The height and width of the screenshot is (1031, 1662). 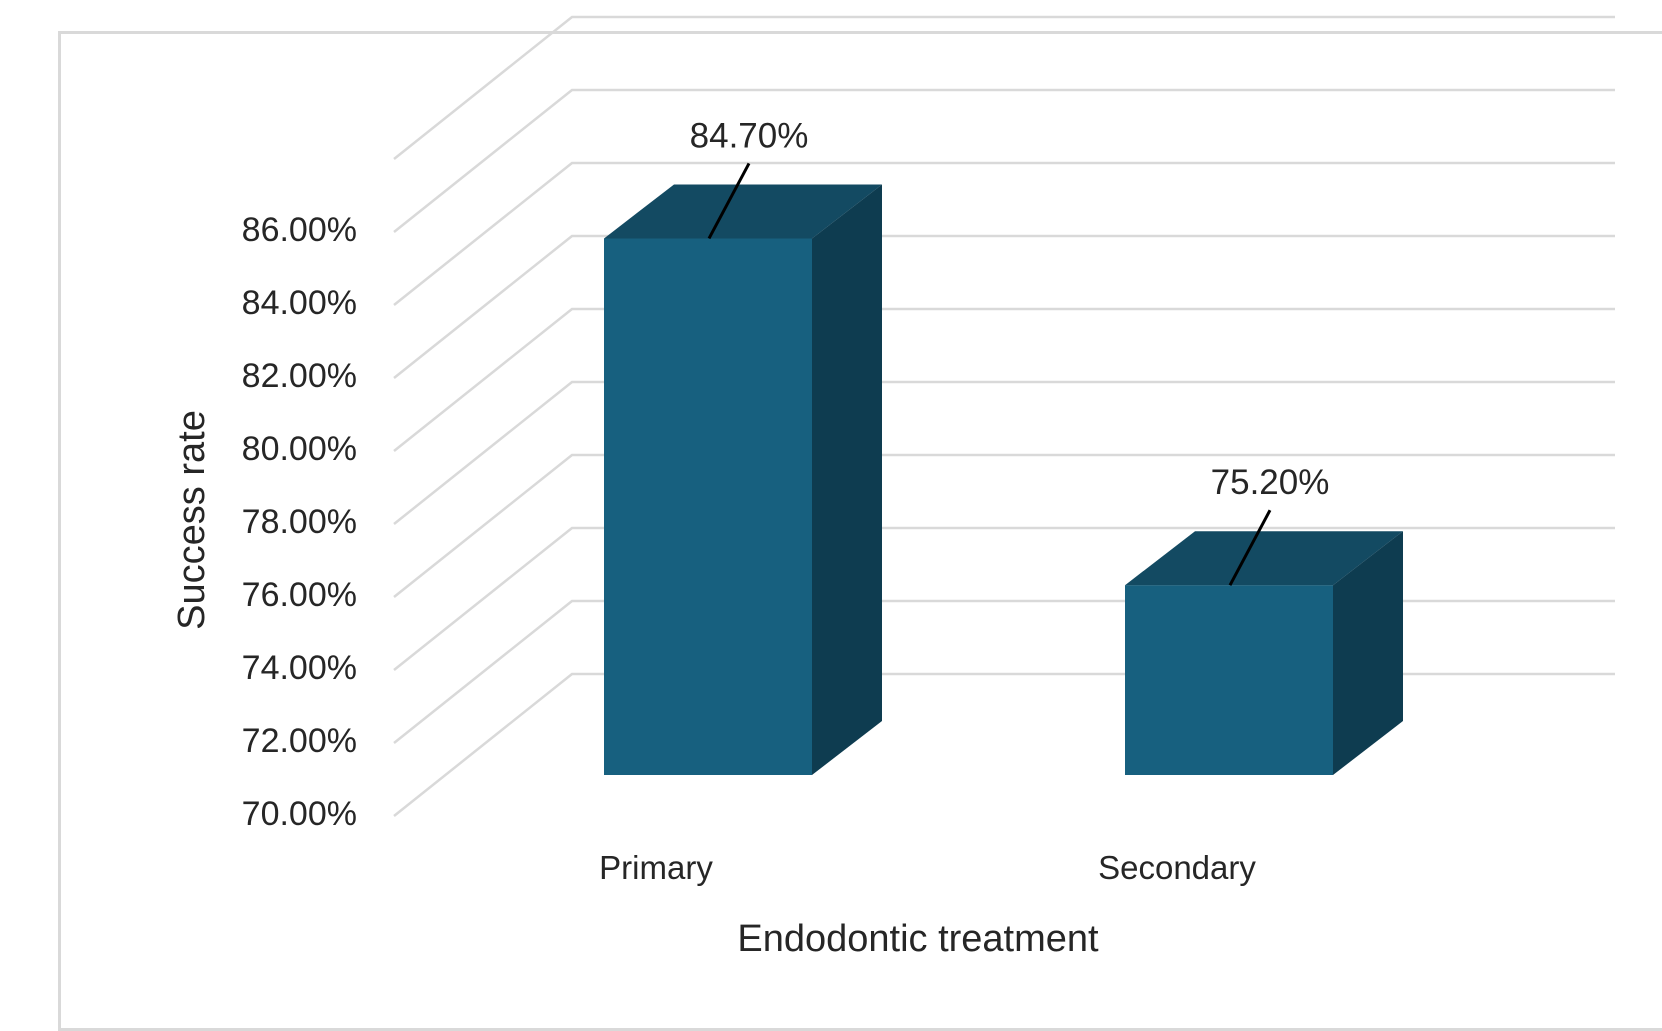 I want to click on x-category-label: Primary, so click(x=656, y=867).